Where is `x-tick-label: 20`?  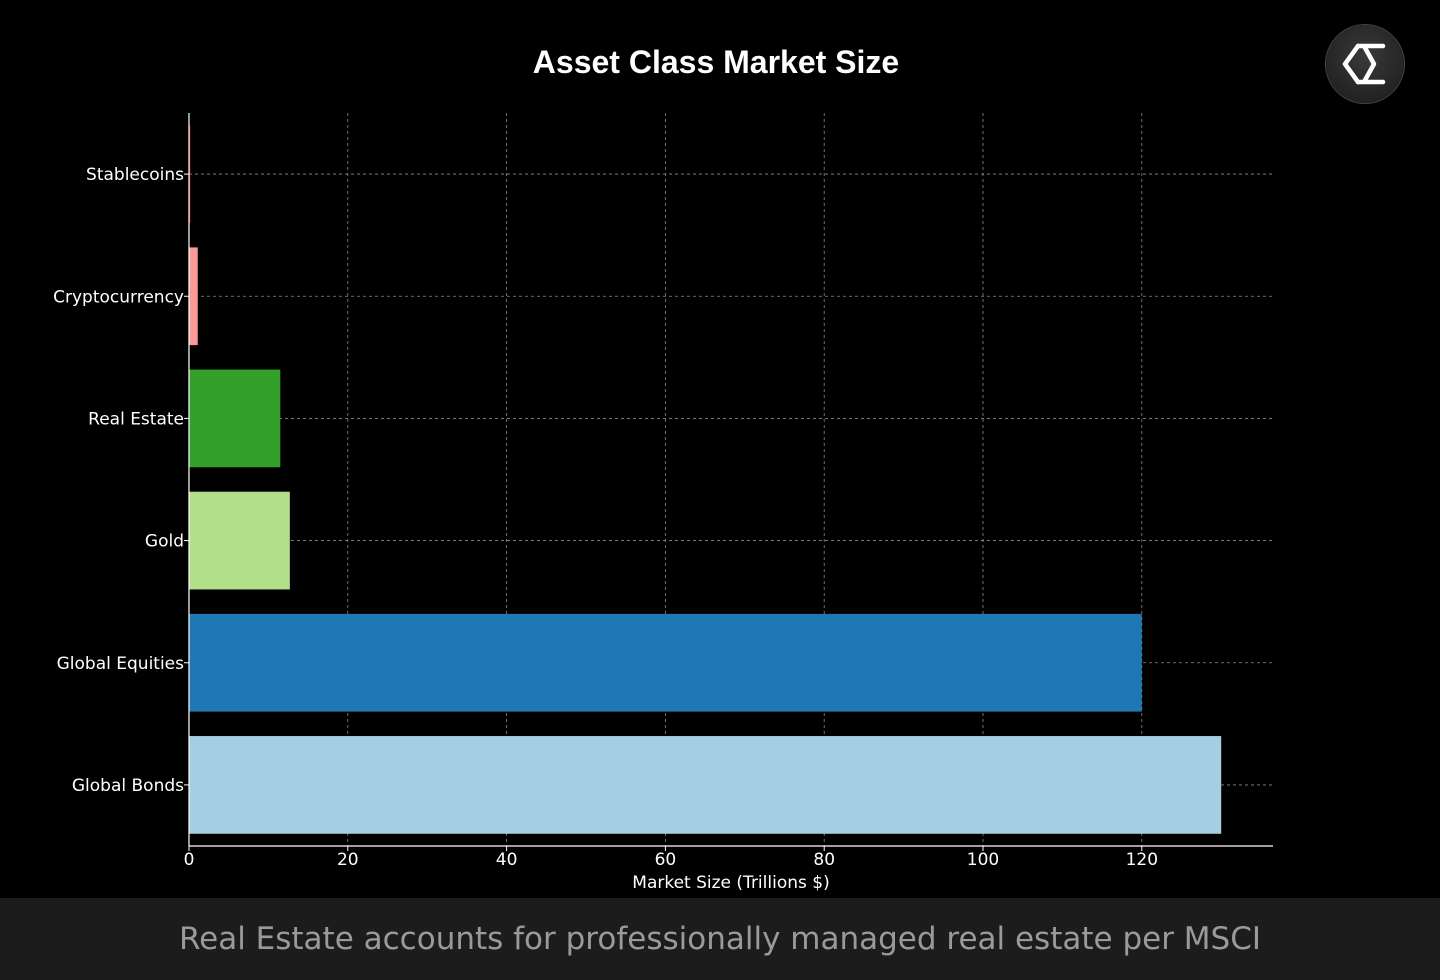 x-tick-label: 20 is located at coordinates (348, 860).